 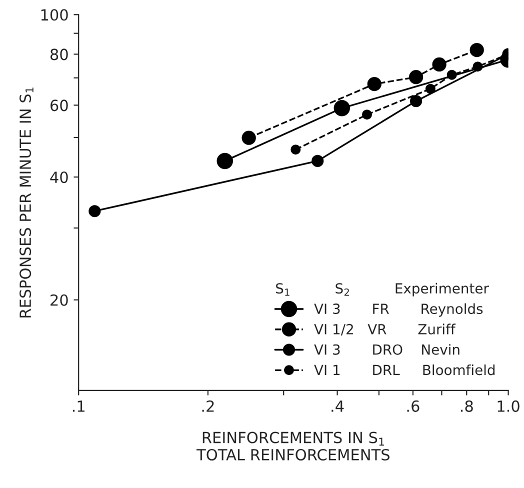 I want to click on legend-label: VI 1 DRL Bloomfield, so click(x=404, y=370).